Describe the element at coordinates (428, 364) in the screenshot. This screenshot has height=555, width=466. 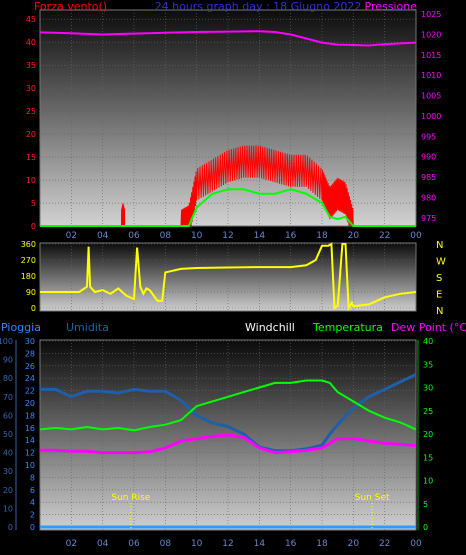
I see `temperature-y-tick: 35` at that location.